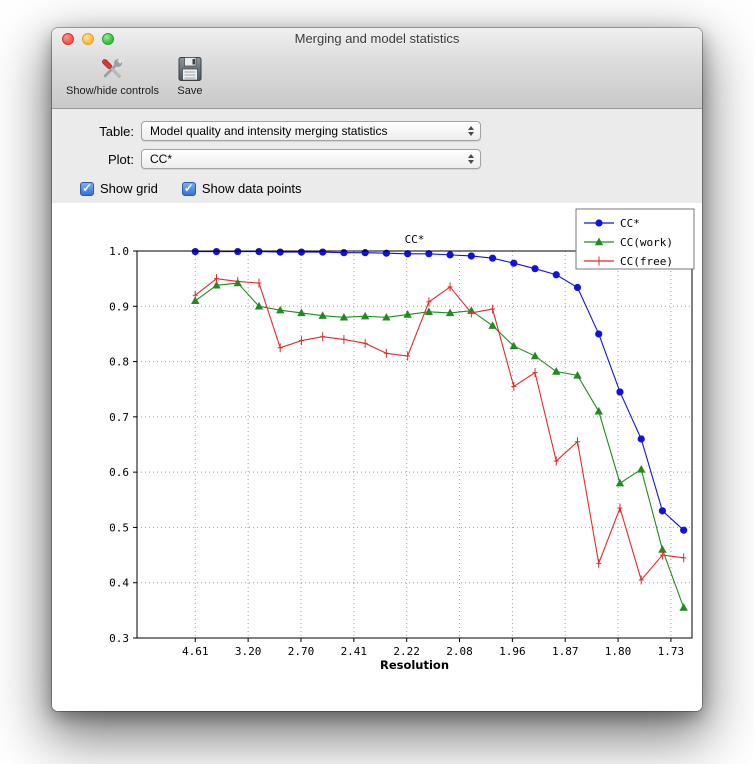 This screenshot has width=754, height=764. Describe the element at coordinates (119, 251) in the screenshot. I see `svg-text: 1.0` at that location.